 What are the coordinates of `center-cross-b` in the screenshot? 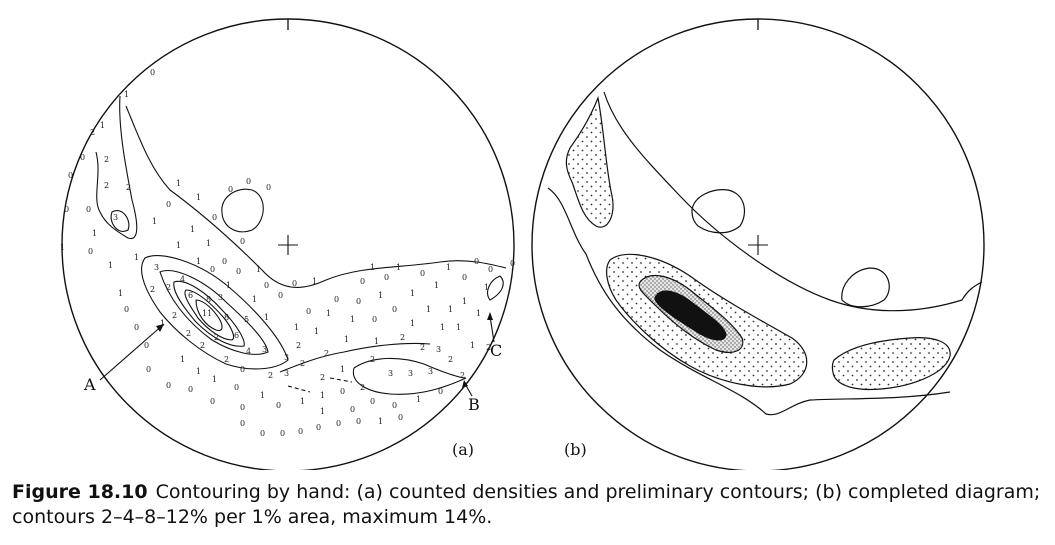 It's located at (758, 245).